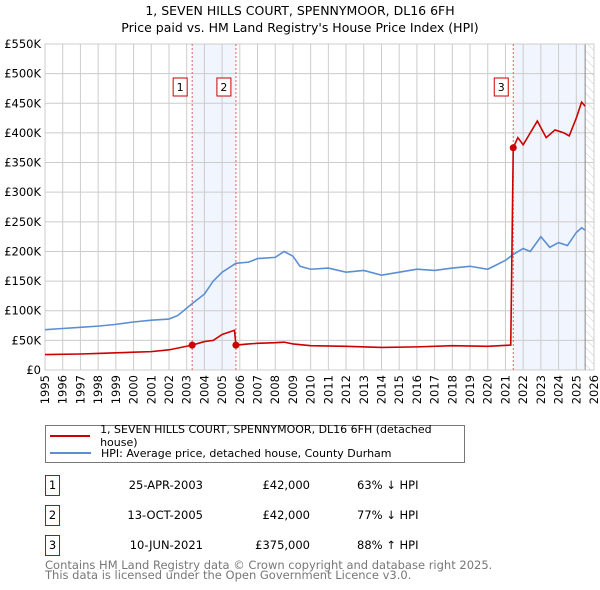  Describe the element at coordinates (364, 389) in the screenshot. I see `x-tick-label: 2013` at that location.